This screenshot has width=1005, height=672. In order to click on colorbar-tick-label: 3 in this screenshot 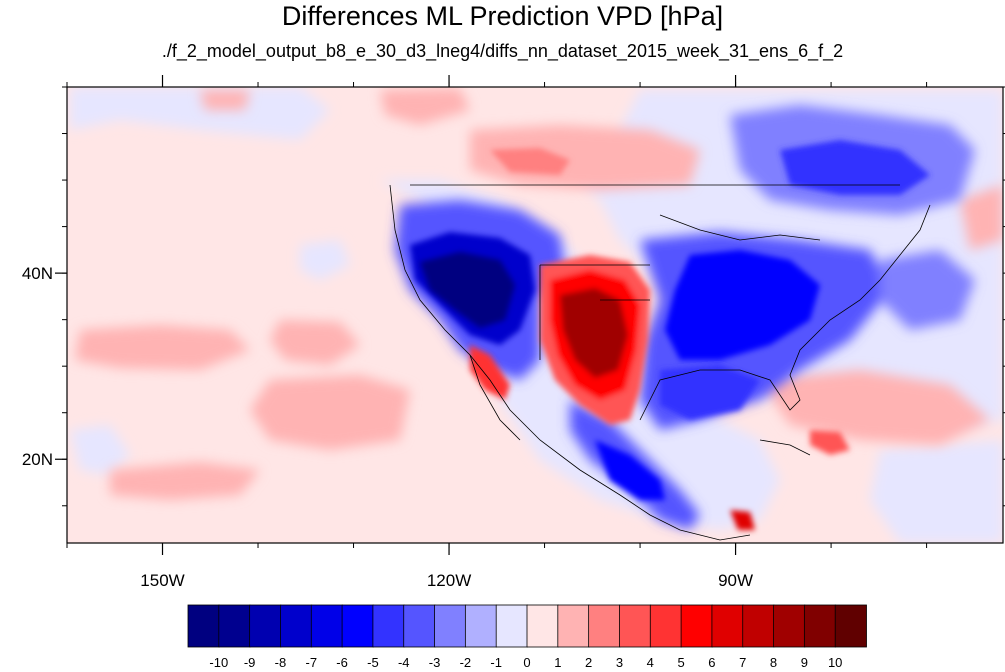, I will do `click(619, 662)`.